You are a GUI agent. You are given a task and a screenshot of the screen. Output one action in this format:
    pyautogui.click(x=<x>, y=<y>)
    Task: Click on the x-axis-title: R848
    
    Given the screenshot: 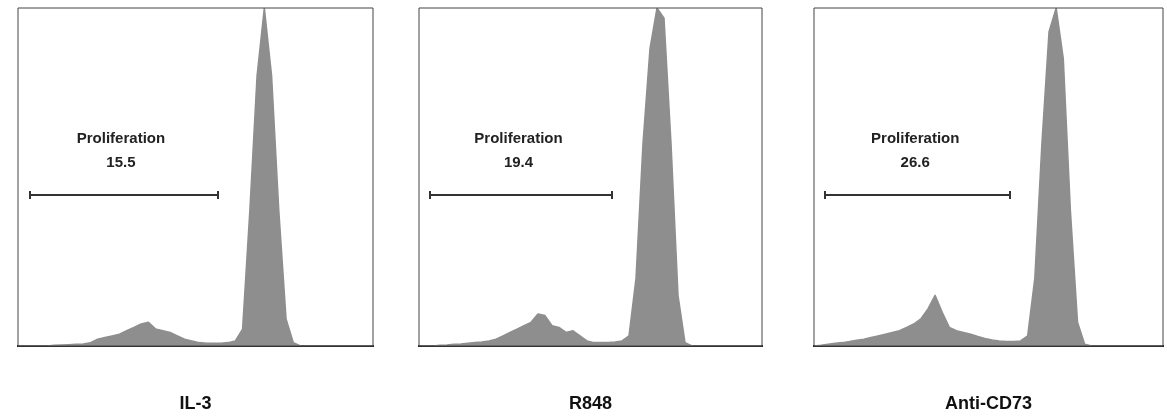 What is the action you would take?
    pyautogui.click(x=590, y=403)
    